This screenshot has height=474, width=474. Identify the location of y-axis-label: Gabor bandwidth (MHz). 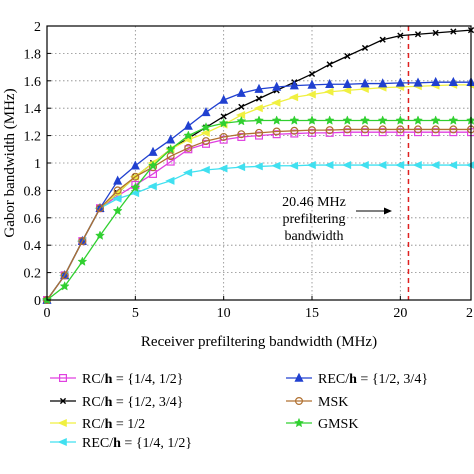
(10, 162).